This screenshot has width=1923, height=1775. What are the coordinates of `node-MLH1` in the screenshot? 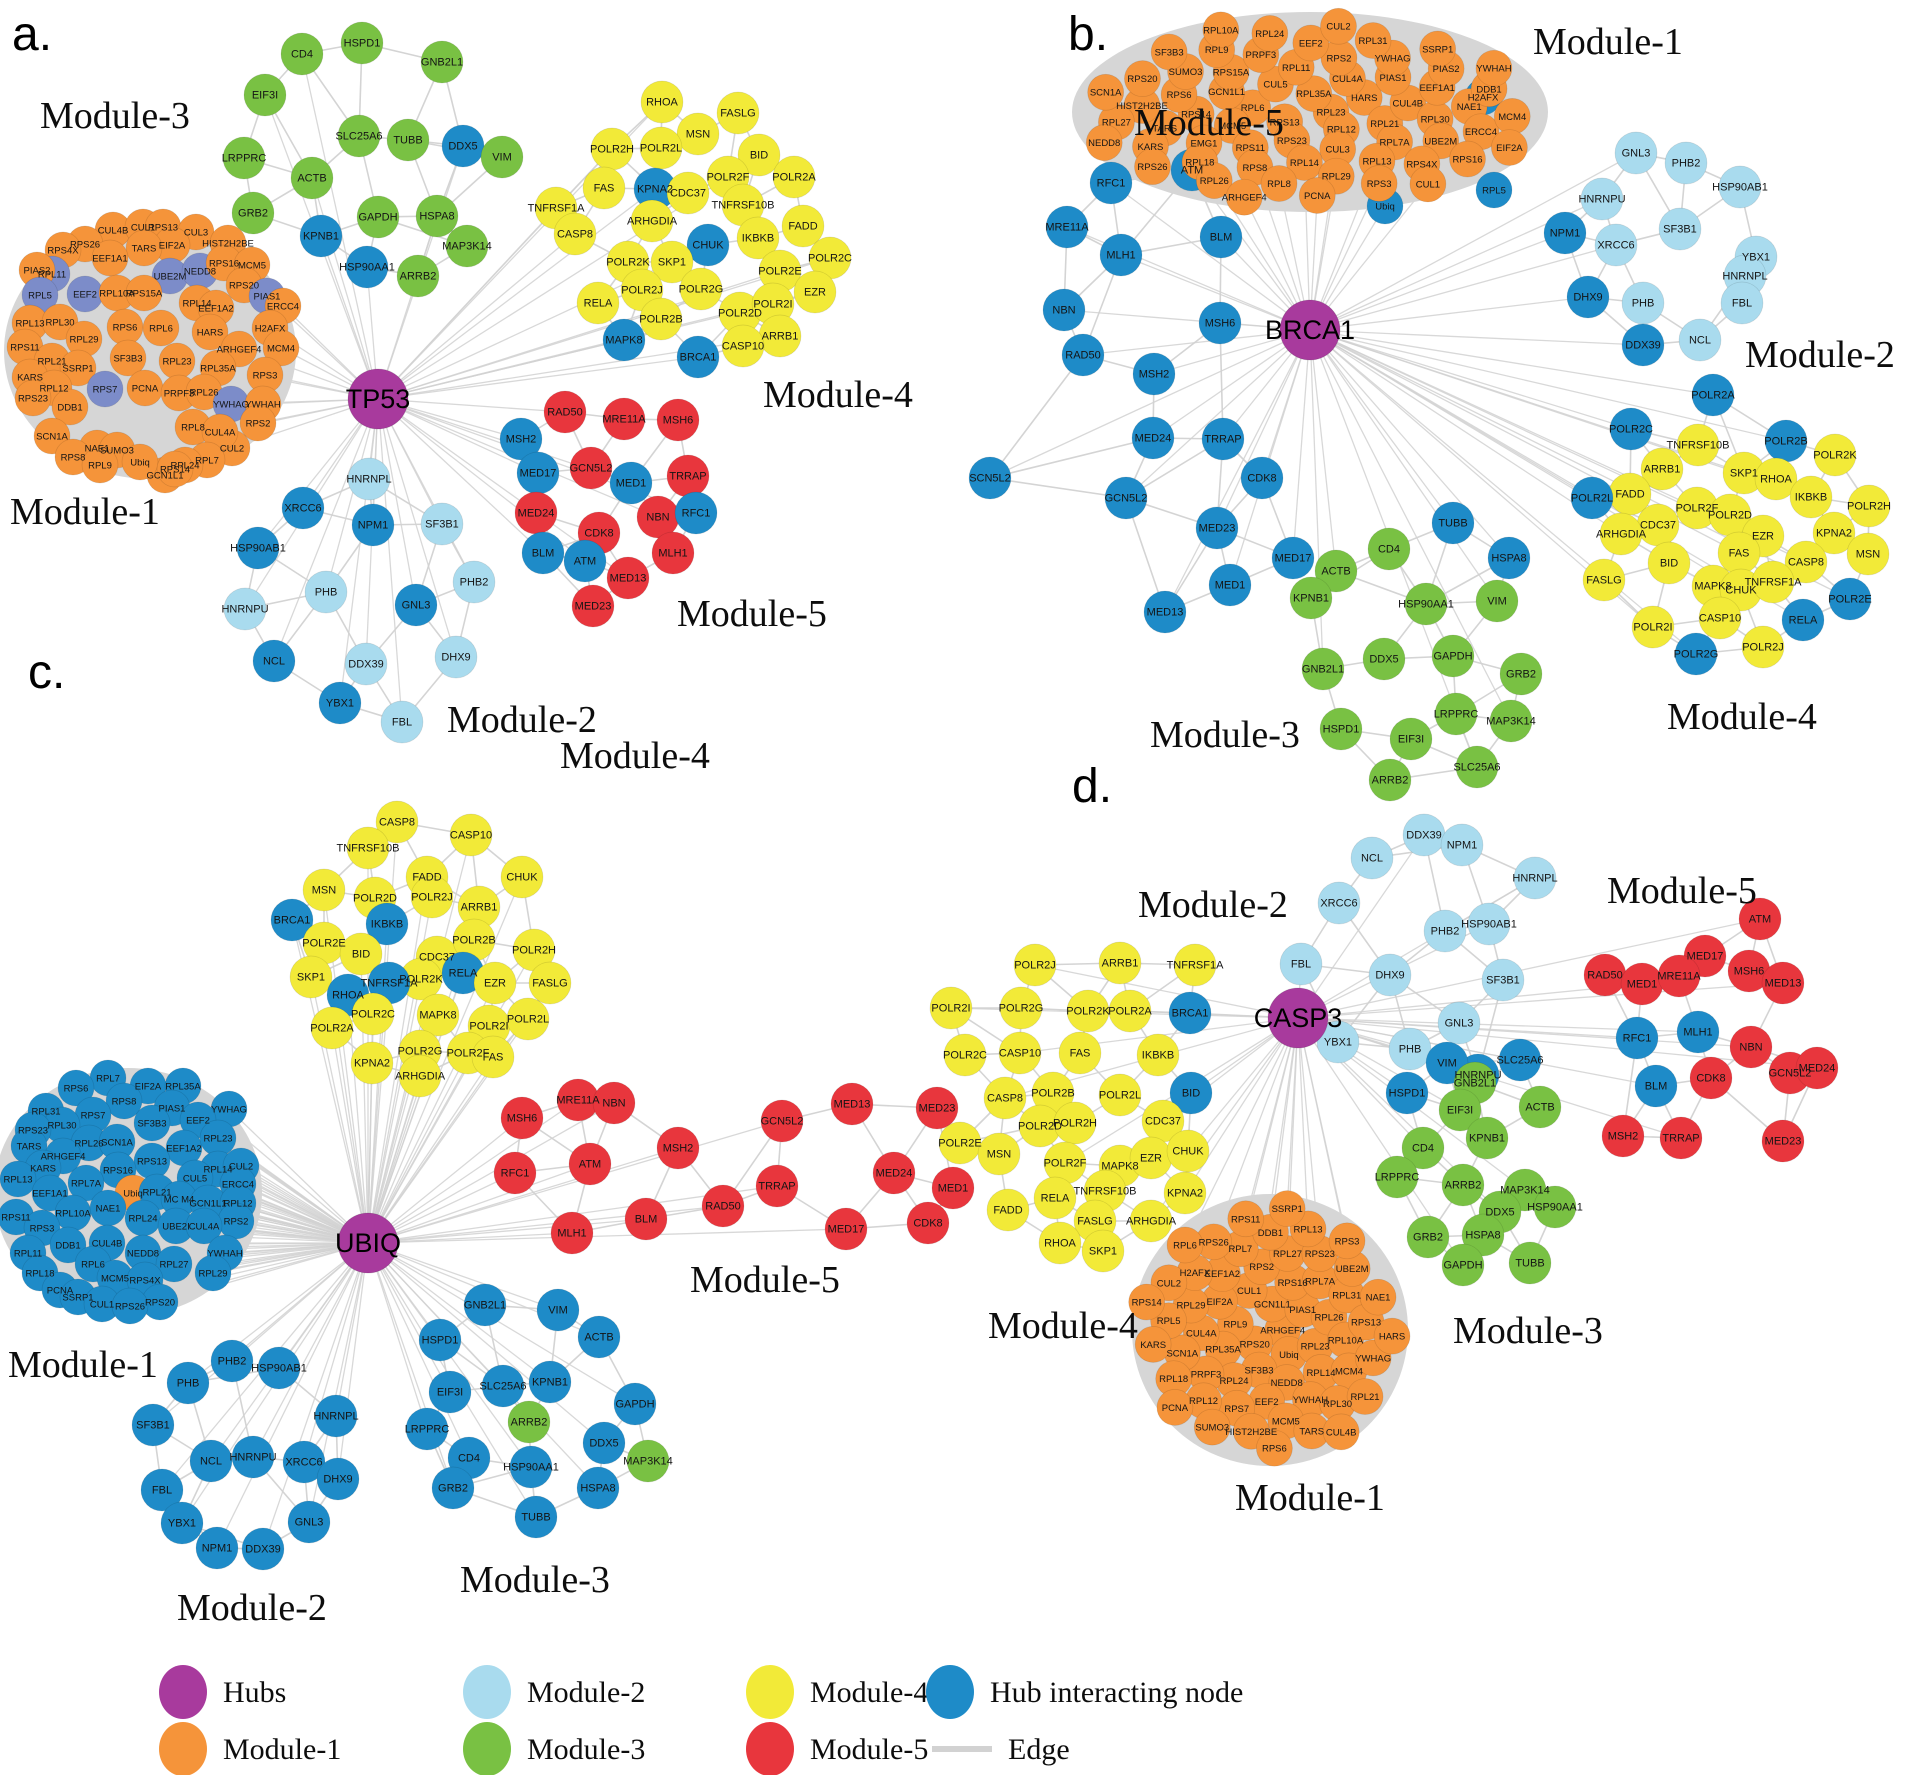 It's located at (1121, 255).